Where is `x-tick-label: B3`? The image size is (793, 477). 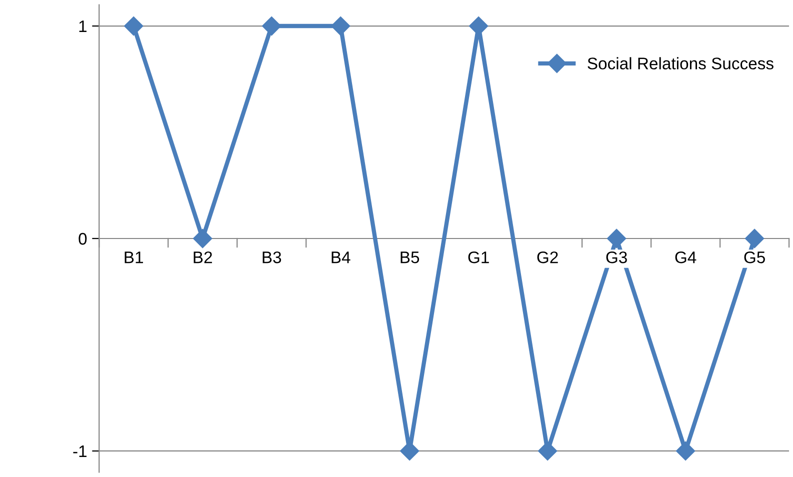
x-tick-label: B3 is located at coordinates (272, 257).